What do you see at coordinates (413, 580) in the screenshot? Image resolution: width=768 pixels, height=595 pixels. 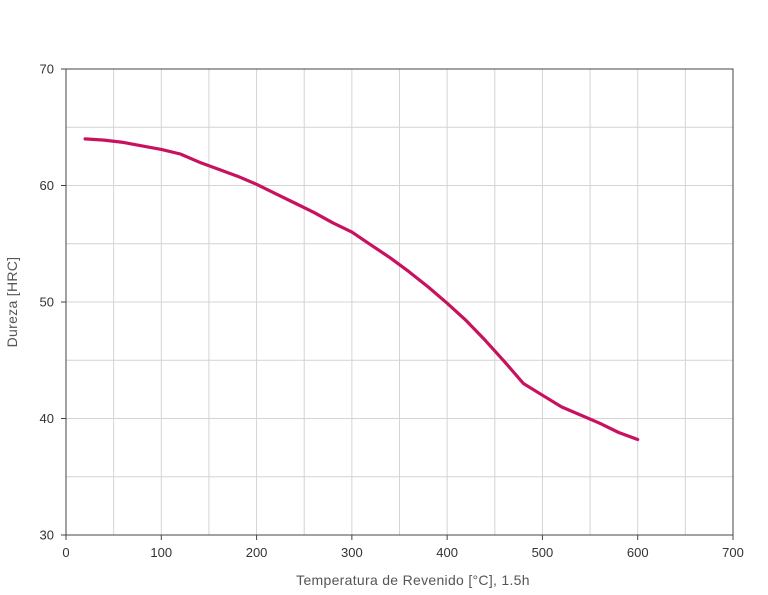 I see `x-axis-title: Temperatura de Revenido [°C], 1.5h` at bounding box center [413, 580].